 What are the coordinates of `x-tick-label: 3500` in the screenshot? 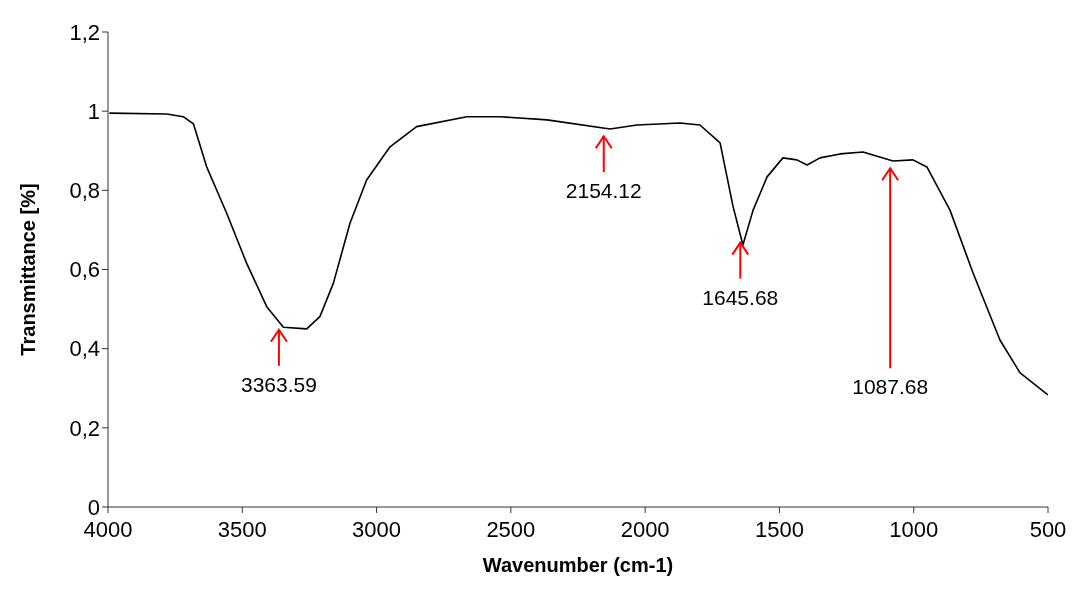 It's located at (242, 529).